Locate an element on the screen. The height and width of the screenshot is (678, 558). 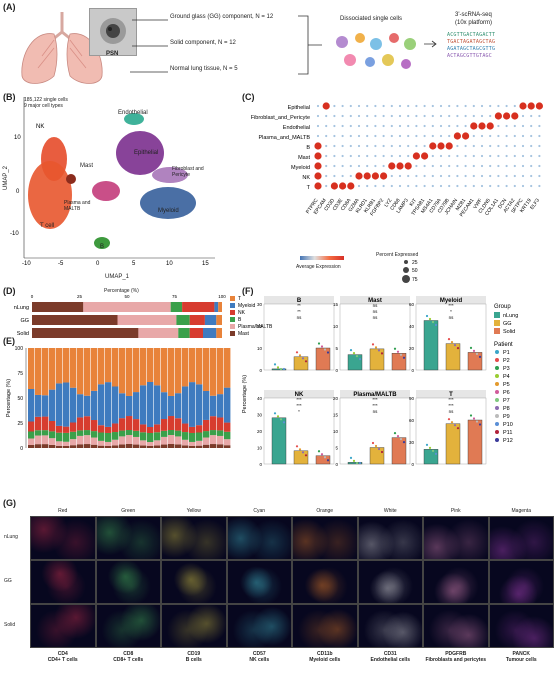
d-group-label: GG is located at coordinates (24, 321).